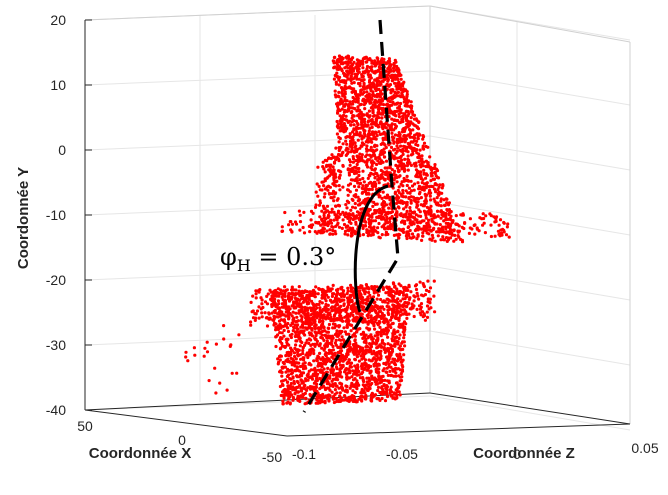 This screenshot has height=495, width=668. Describe the element at coordinates (257, 78) in the screenshot. I see `grid-line-left` at that location.